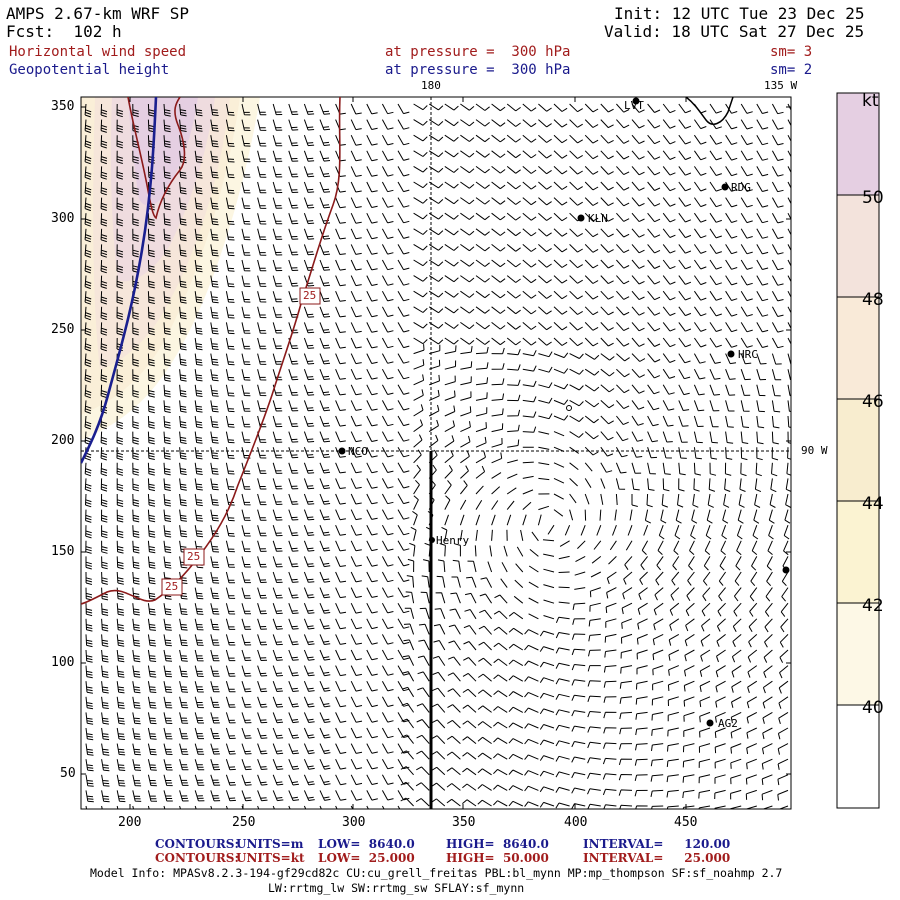 This screenshot has height=900, width=900. What do you see at coordinates (497, 858) in the screenshot?
I see `footer-speed-high: HIGH= 50.000` at bounding box center [497, 858].